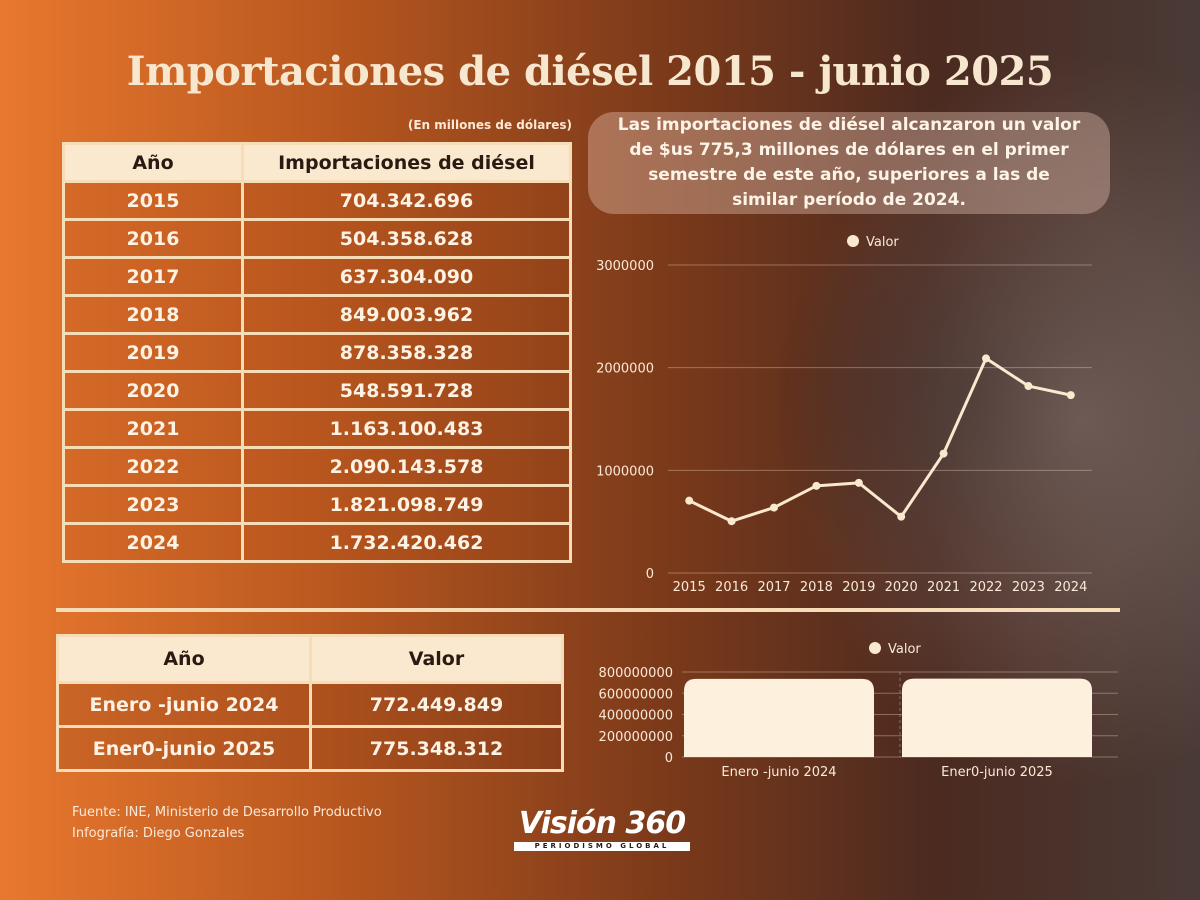  What do you see at coordinates (636, 694) in the screenshot?
I see `y-tick-label: 600000000` at bounding box center [636, 694].